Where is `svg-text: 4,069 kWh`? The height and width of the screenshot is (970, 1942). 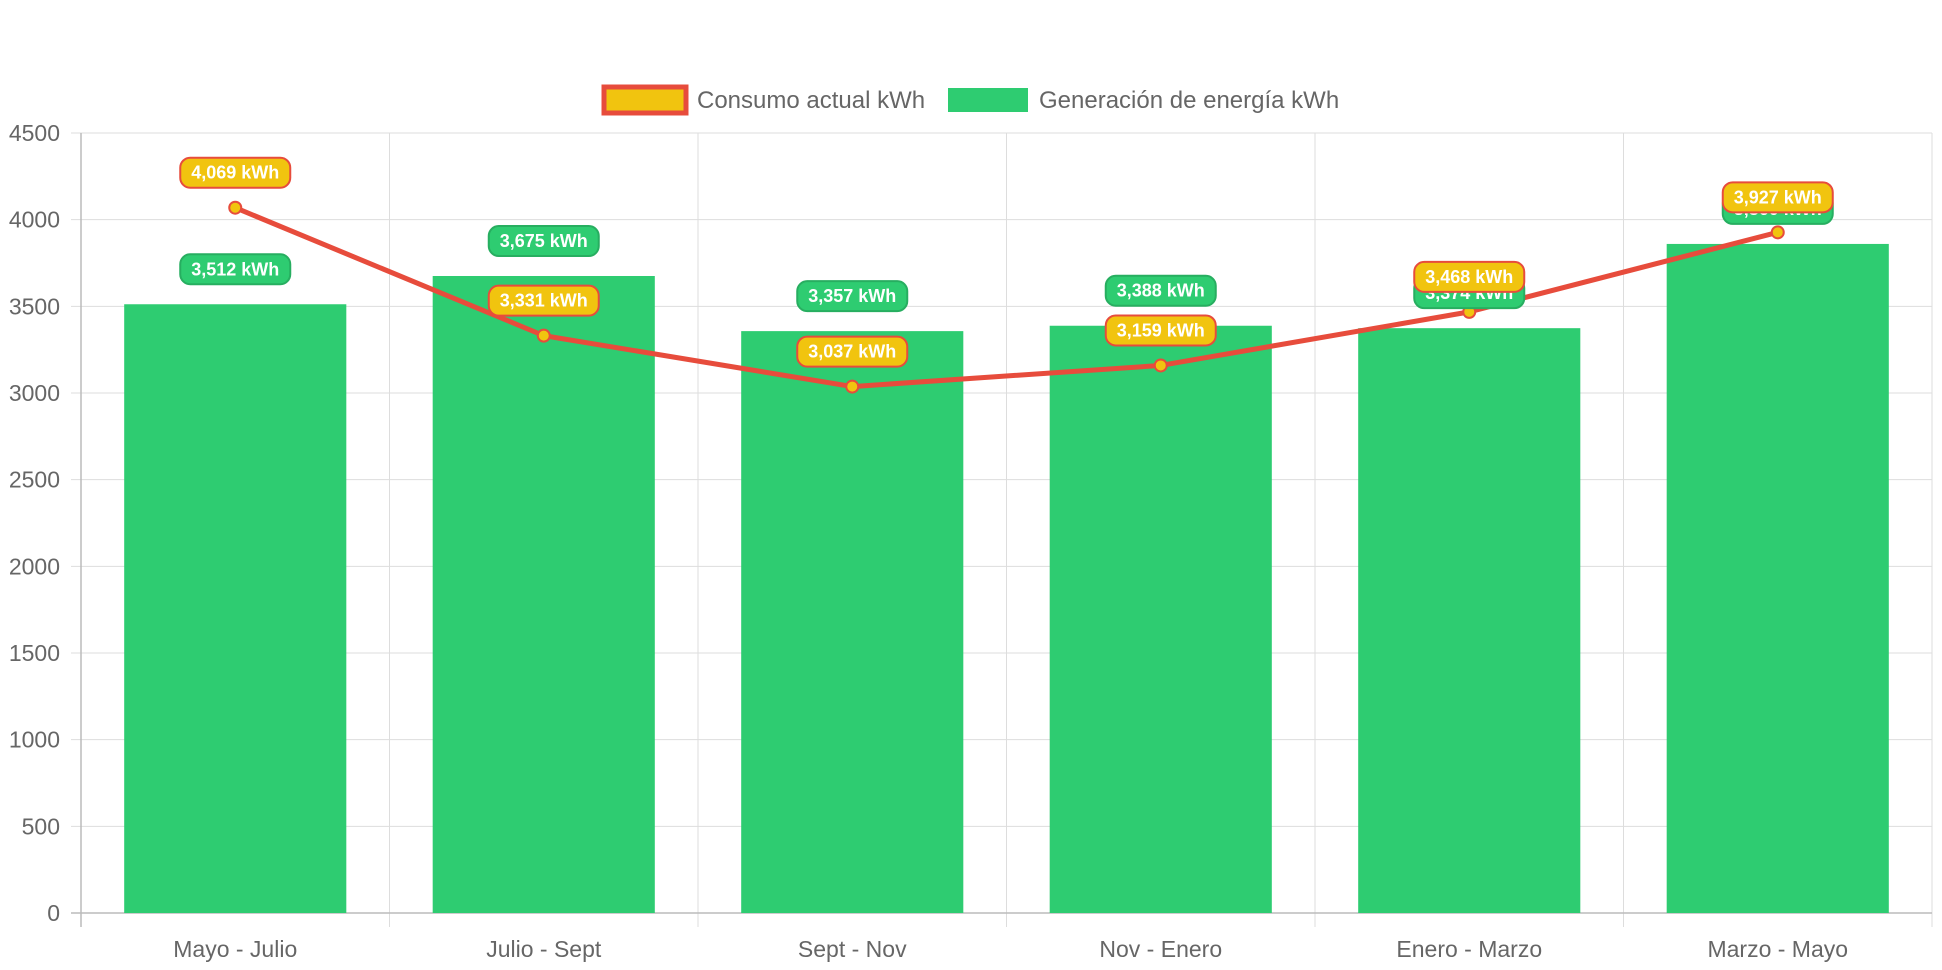
svg-text: 4,069 kWh is located at coordinates (235, 173).